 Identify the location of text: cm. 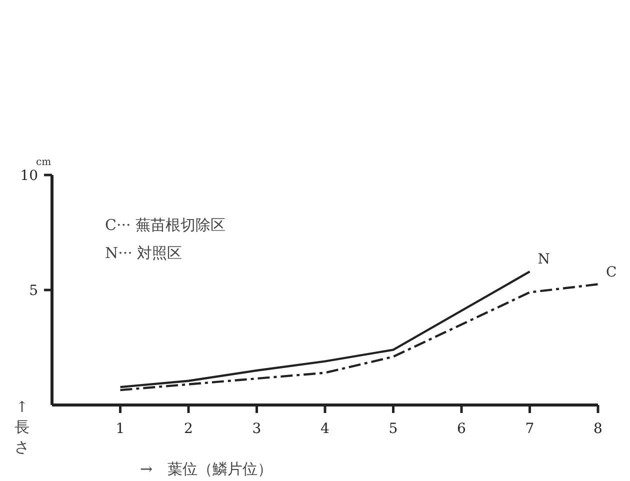
(44, 162).